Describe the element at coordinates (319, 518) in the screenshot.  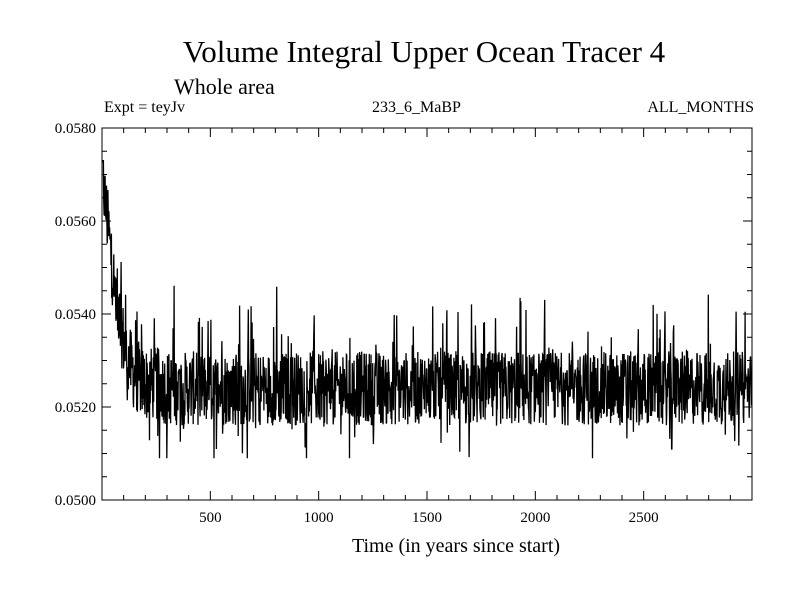
I see `x-tick-label: 1000` at that location.